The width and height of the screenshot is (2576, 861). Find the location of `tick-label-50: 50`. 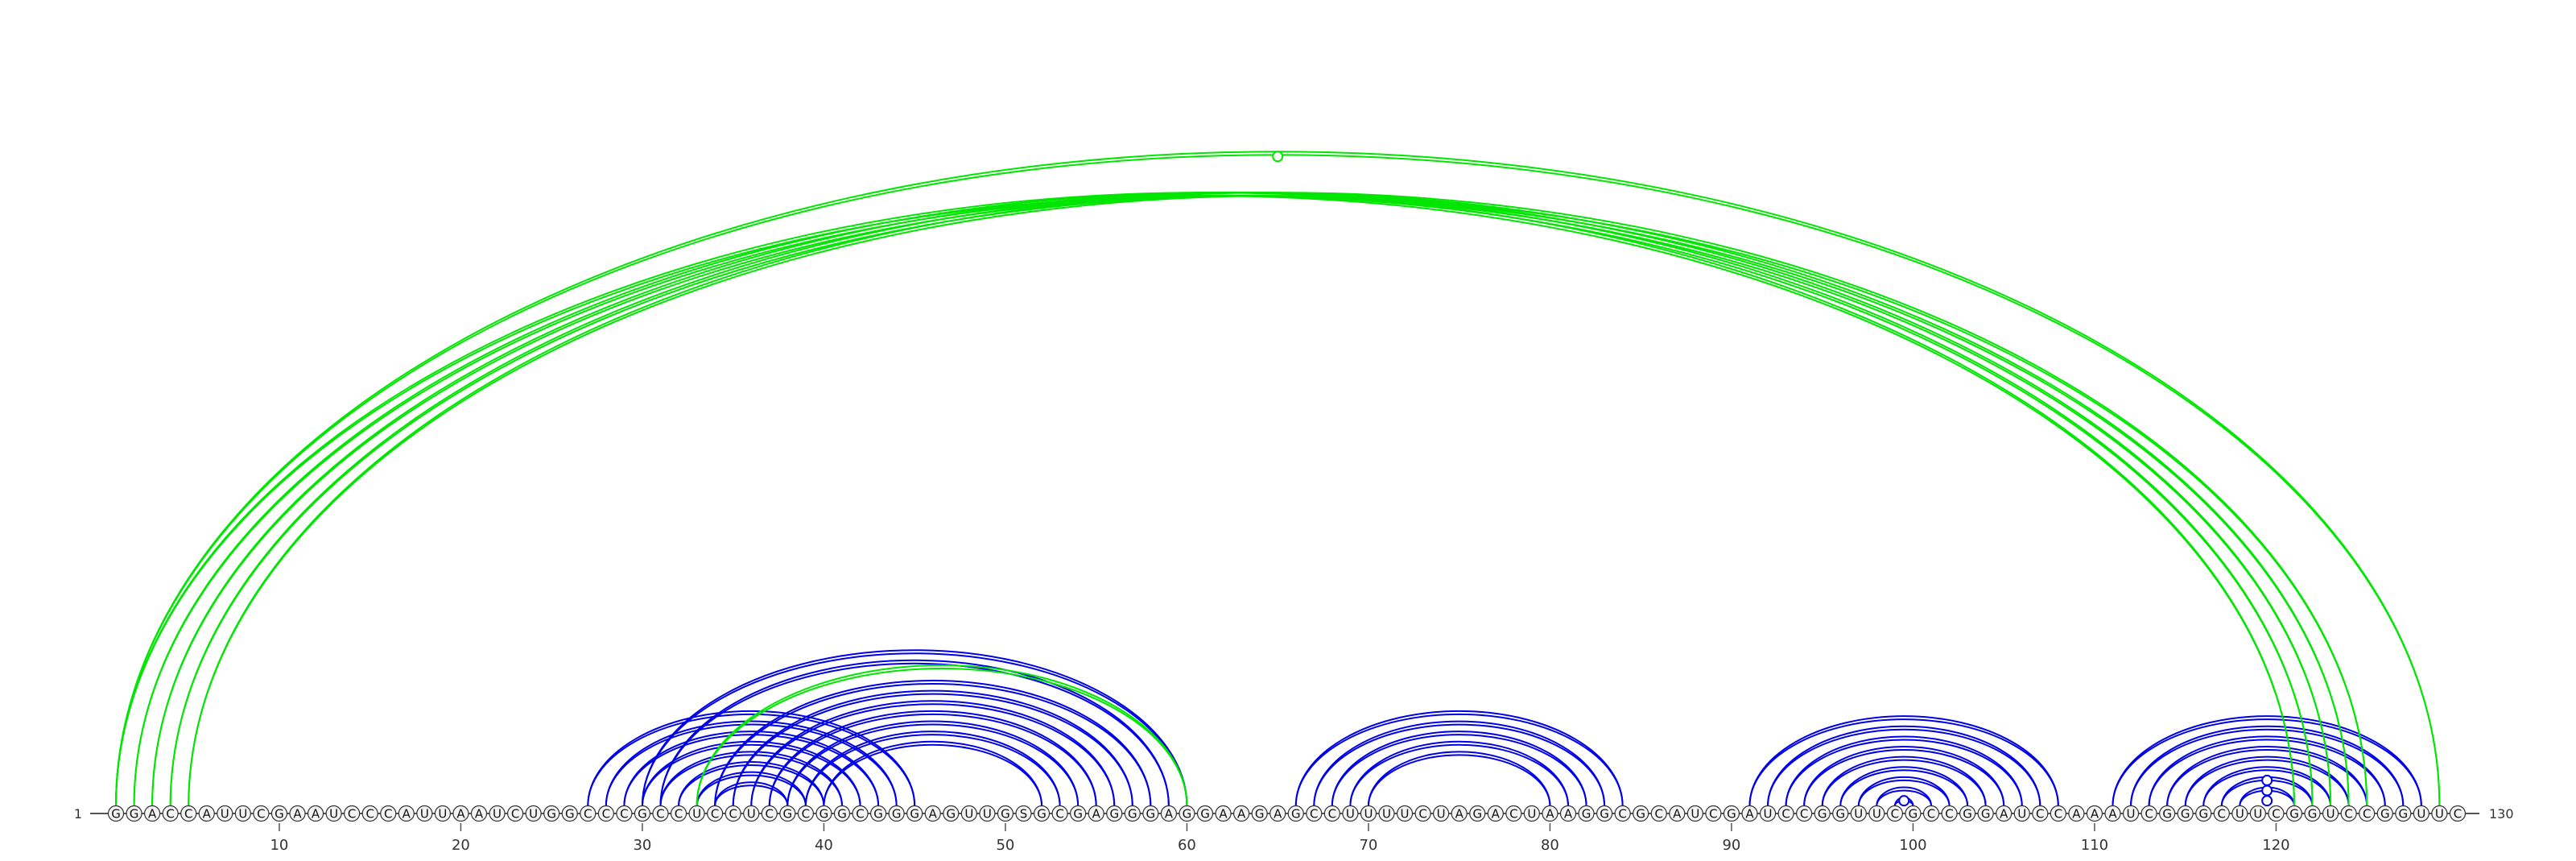

tick-label-50: 50 is located at coordinates (1005, 846).